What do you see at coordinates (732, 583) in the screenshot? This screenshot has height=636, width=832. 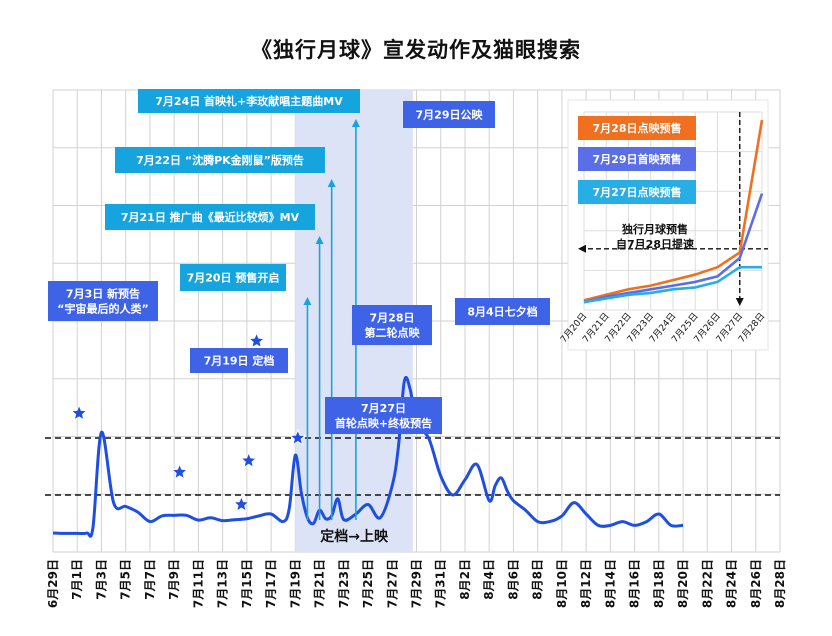 I see `x-tick-label: 8月24日` at bounding box center [732, 583].